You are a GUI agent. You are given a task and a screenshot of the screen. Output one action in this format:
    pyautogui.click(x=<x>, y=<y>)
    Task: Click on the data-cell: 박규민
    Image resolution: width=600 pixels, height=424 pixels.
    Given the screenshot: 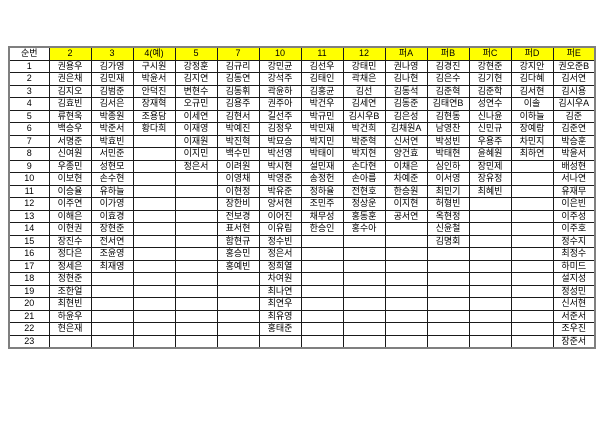 What is the action you would take?
    pyautogui.click(x=322, y=116)
    